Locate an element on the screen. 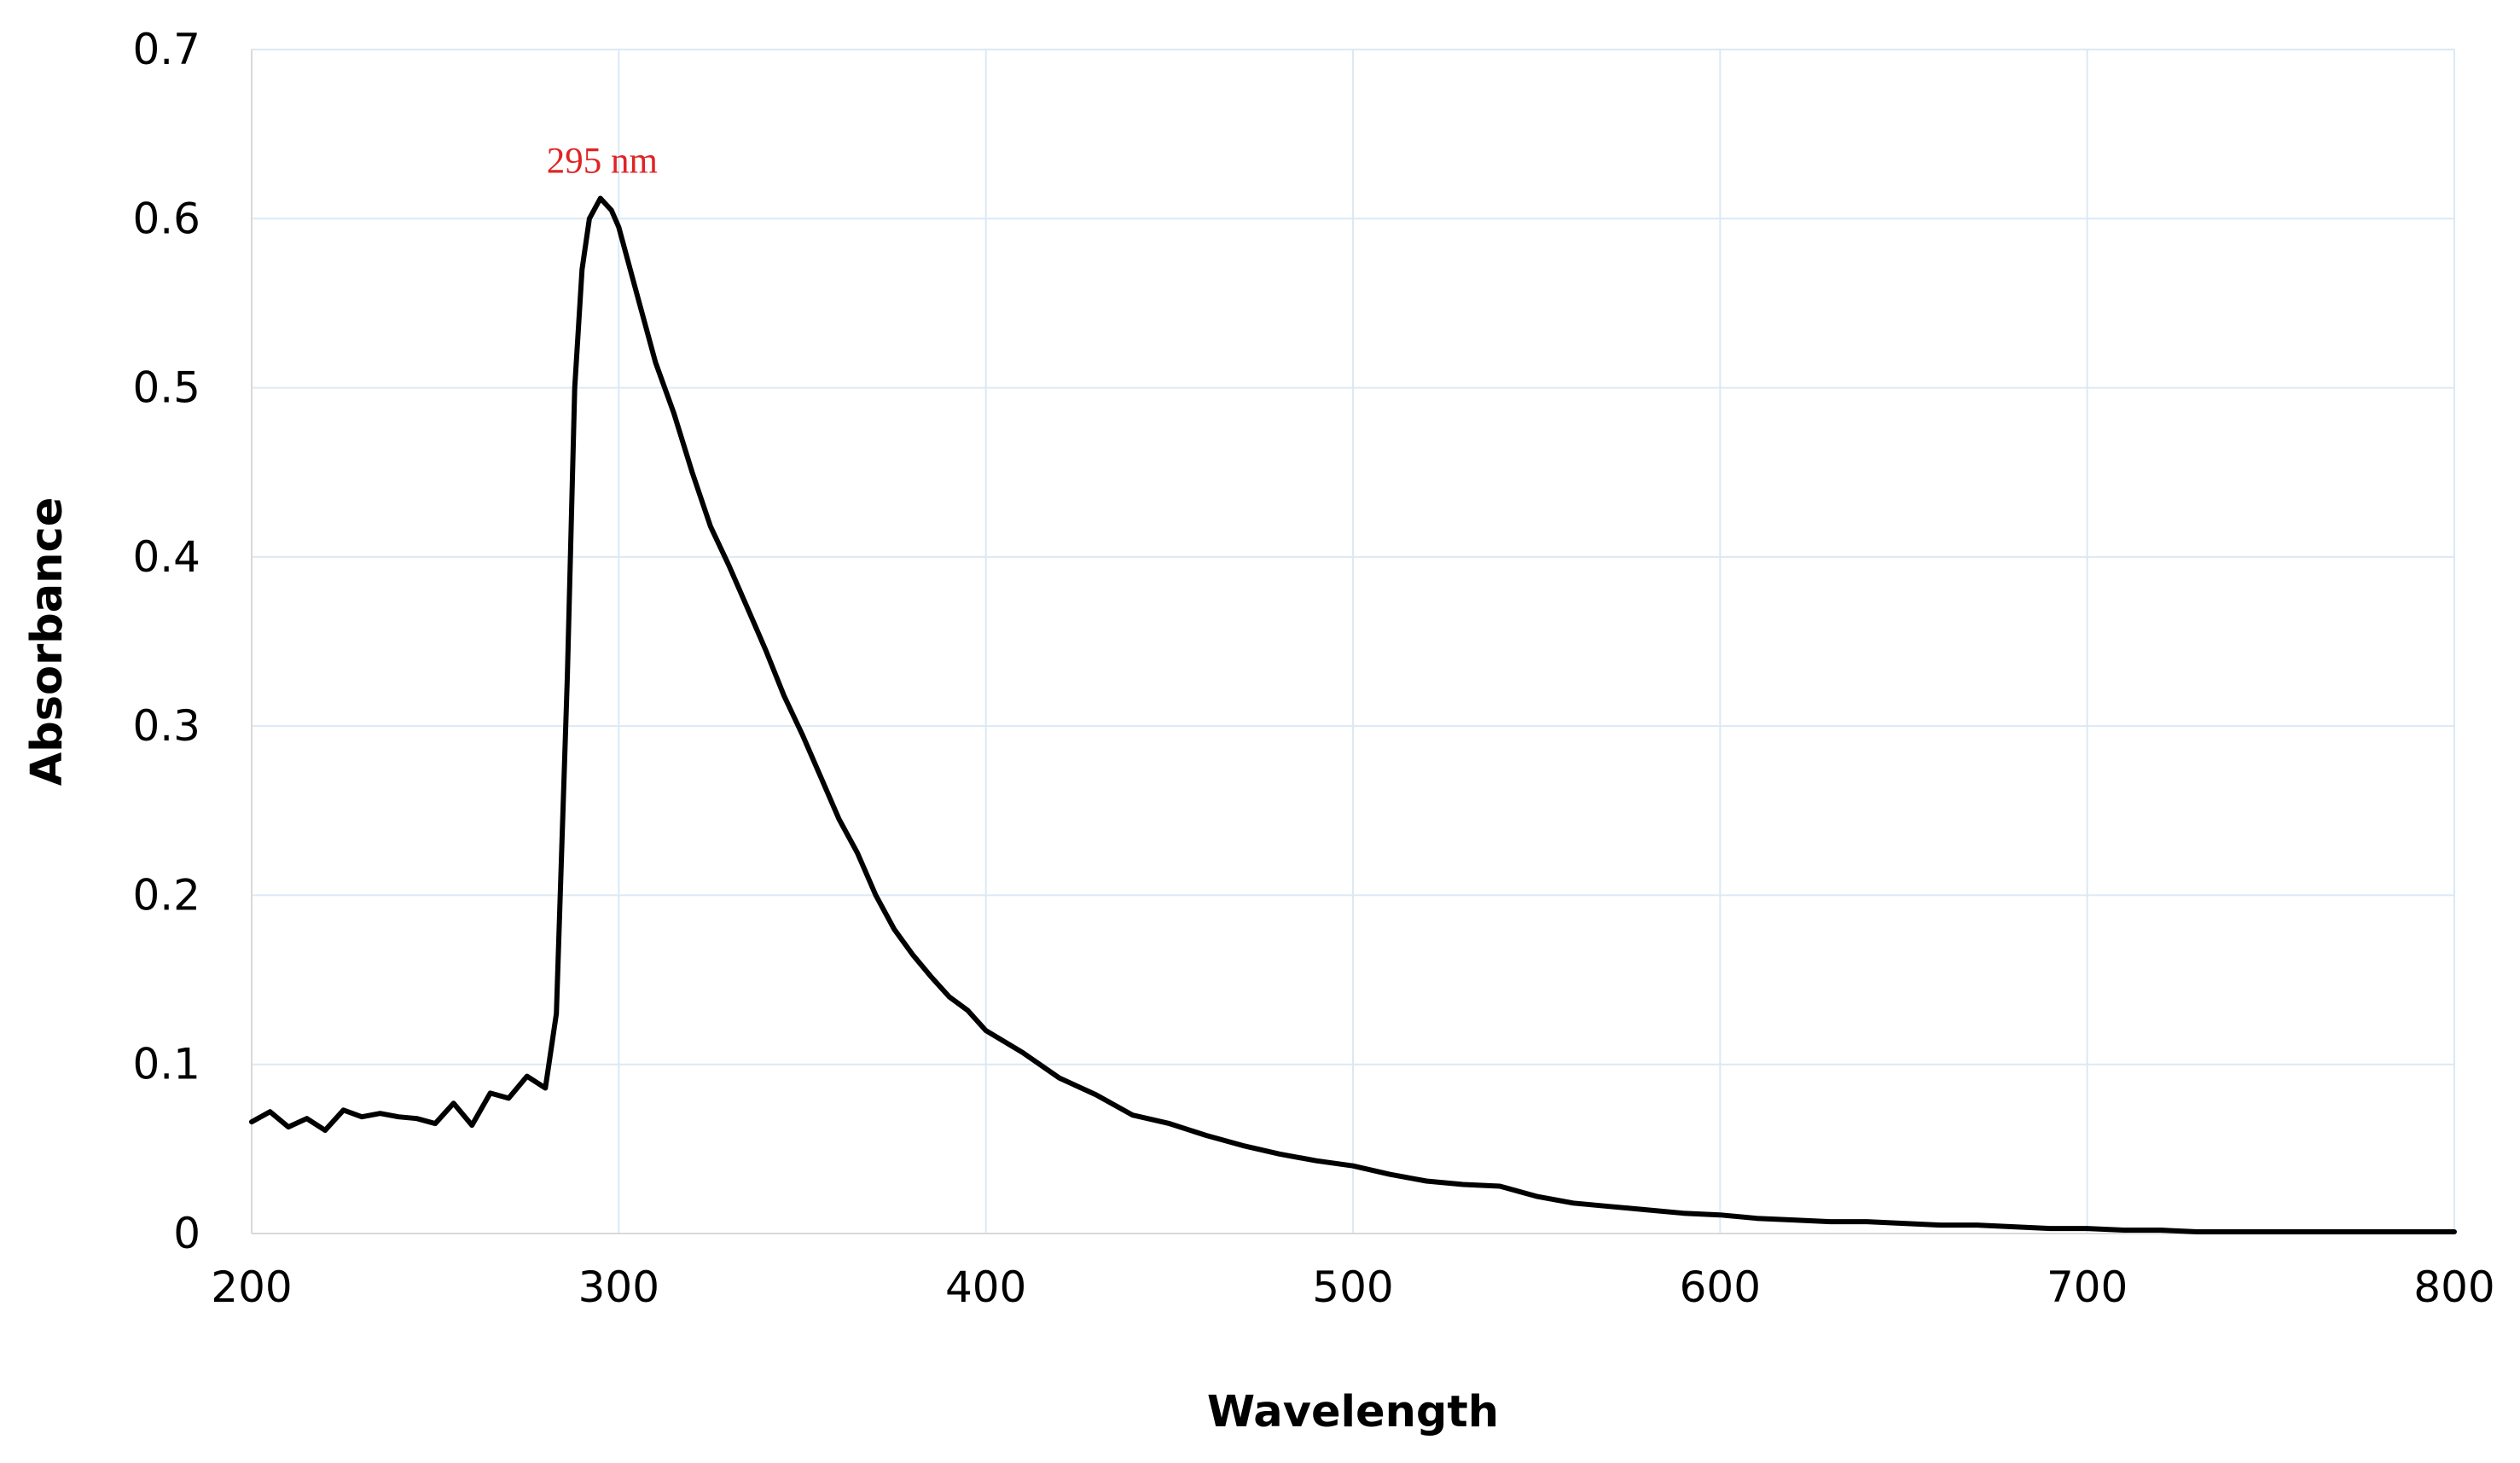  x-tick-label-500: 500 is located at coordinates (1353, 1287).